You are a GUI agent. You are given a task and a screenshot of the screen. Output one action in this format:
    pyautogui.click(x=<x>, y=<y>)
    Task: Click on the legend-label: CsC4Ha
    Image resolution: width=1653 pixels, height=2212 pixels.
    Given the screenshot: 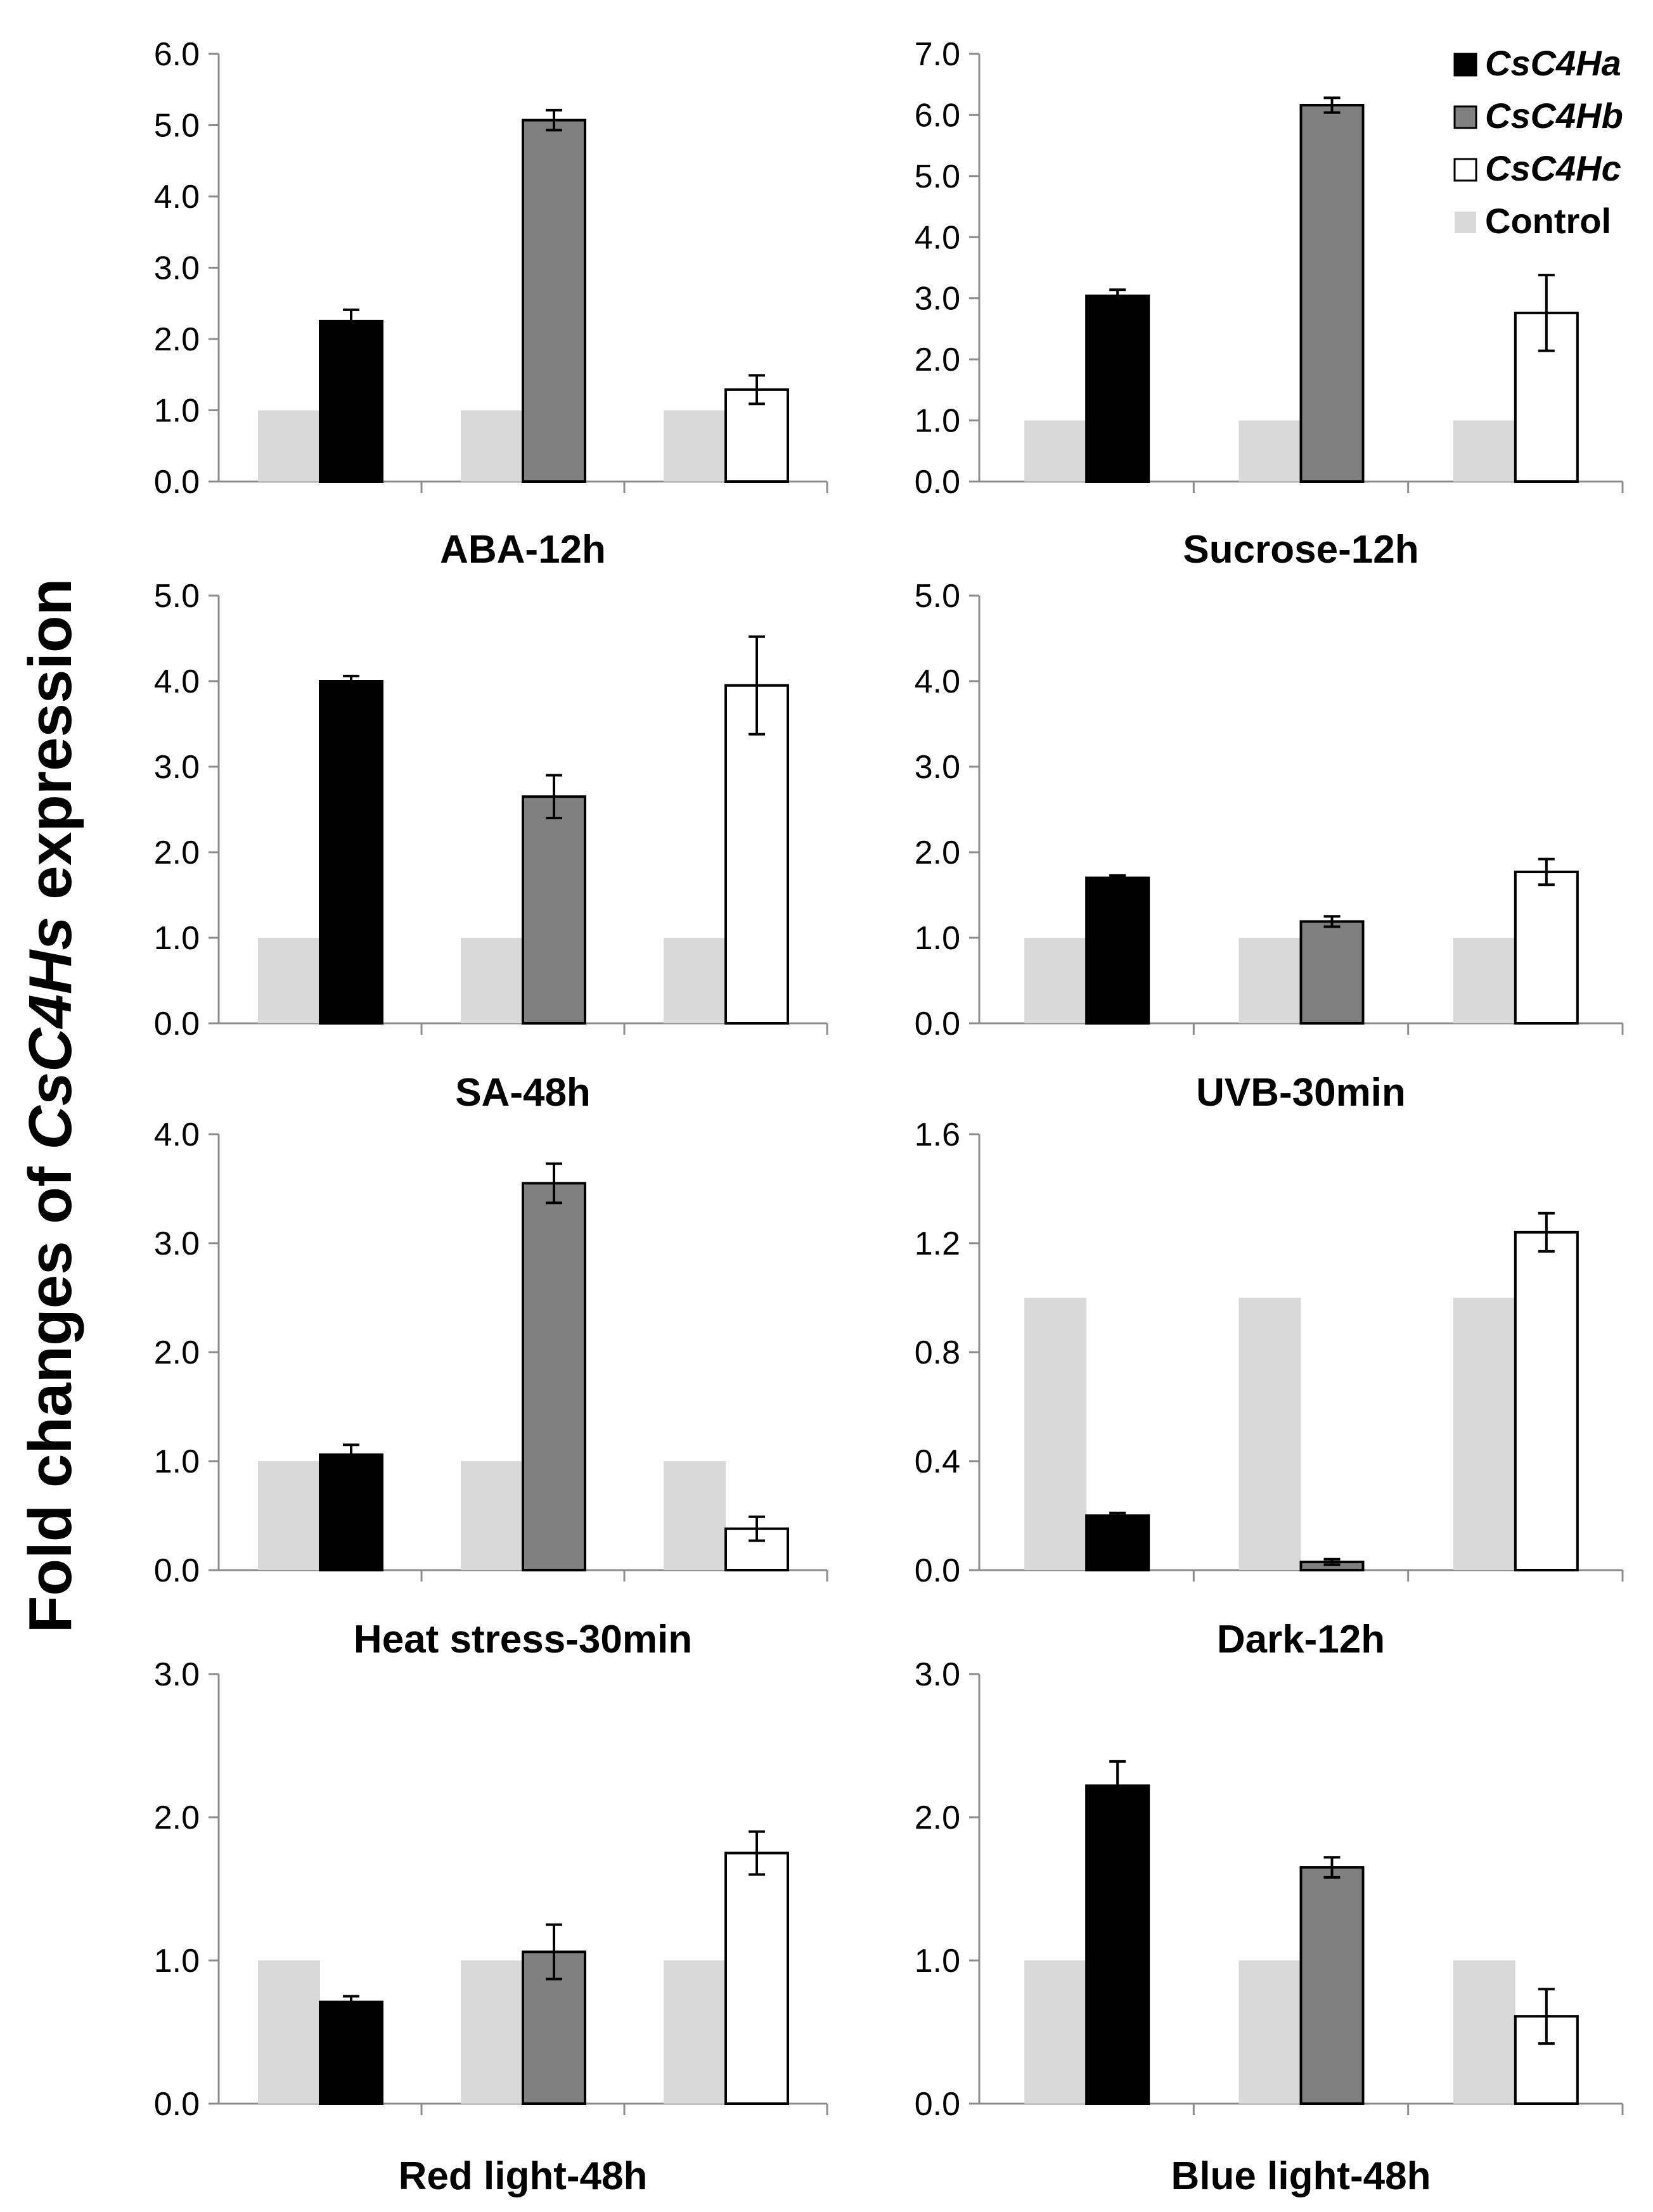 What is the action you would take?
    pyautogui.click(x=1553, y=63)
    